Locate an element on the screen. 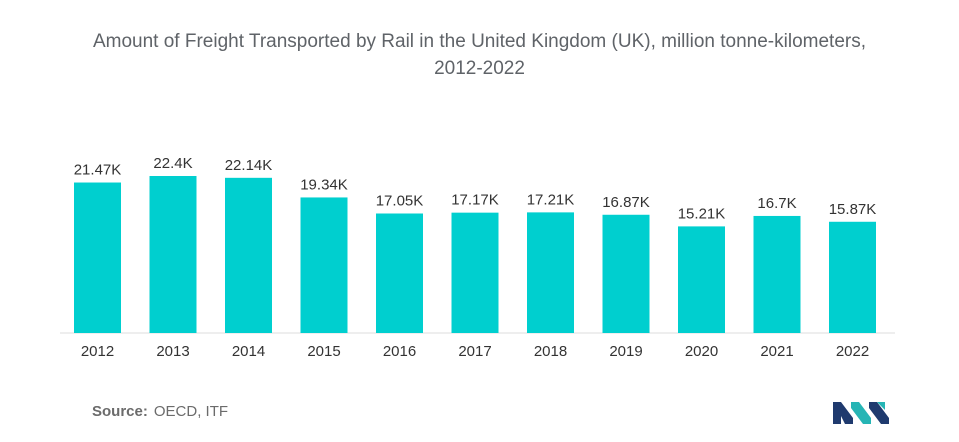  data-label-2014: 22.14K is located at coordinates (249, 165).